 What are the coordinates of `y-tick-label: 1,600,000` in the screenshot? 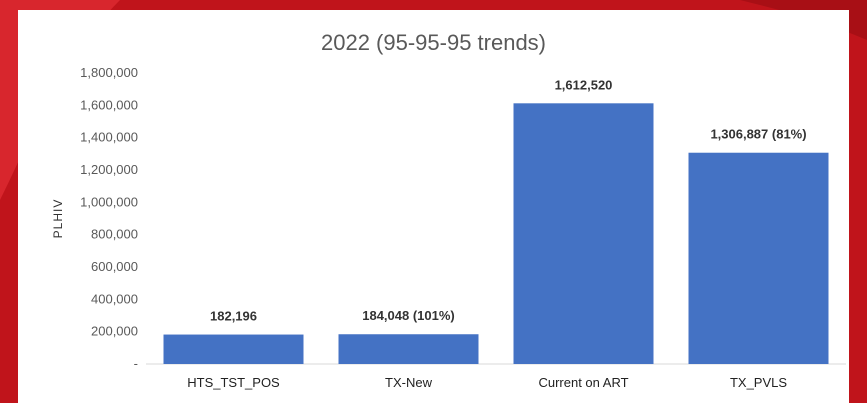 It's located at (109, 104).